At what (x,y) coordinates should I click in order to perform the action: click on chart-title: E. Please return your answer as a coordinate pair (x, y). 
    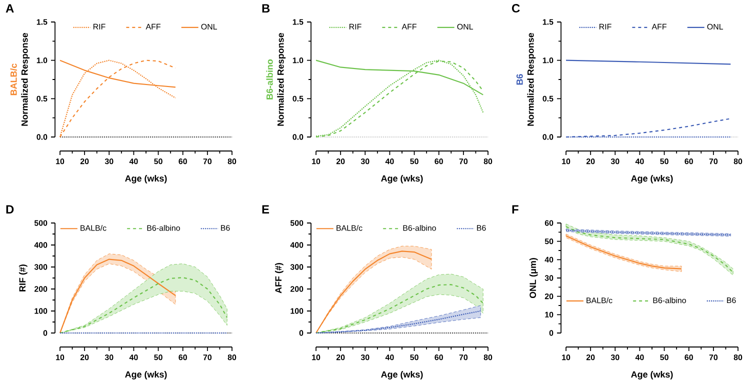
    Looking at the image, I should click on (266, 209).